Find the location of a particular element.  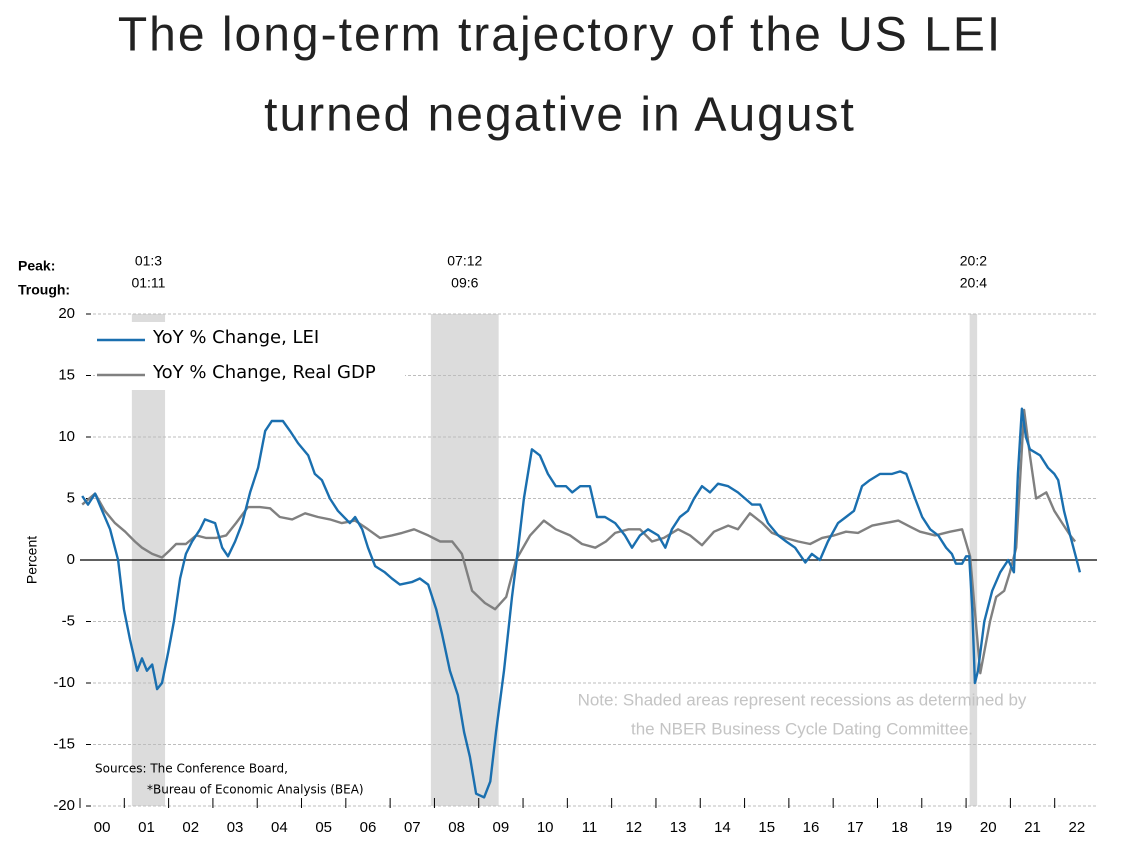

peak-date: 01:3 is located at coordinates (148, 261).